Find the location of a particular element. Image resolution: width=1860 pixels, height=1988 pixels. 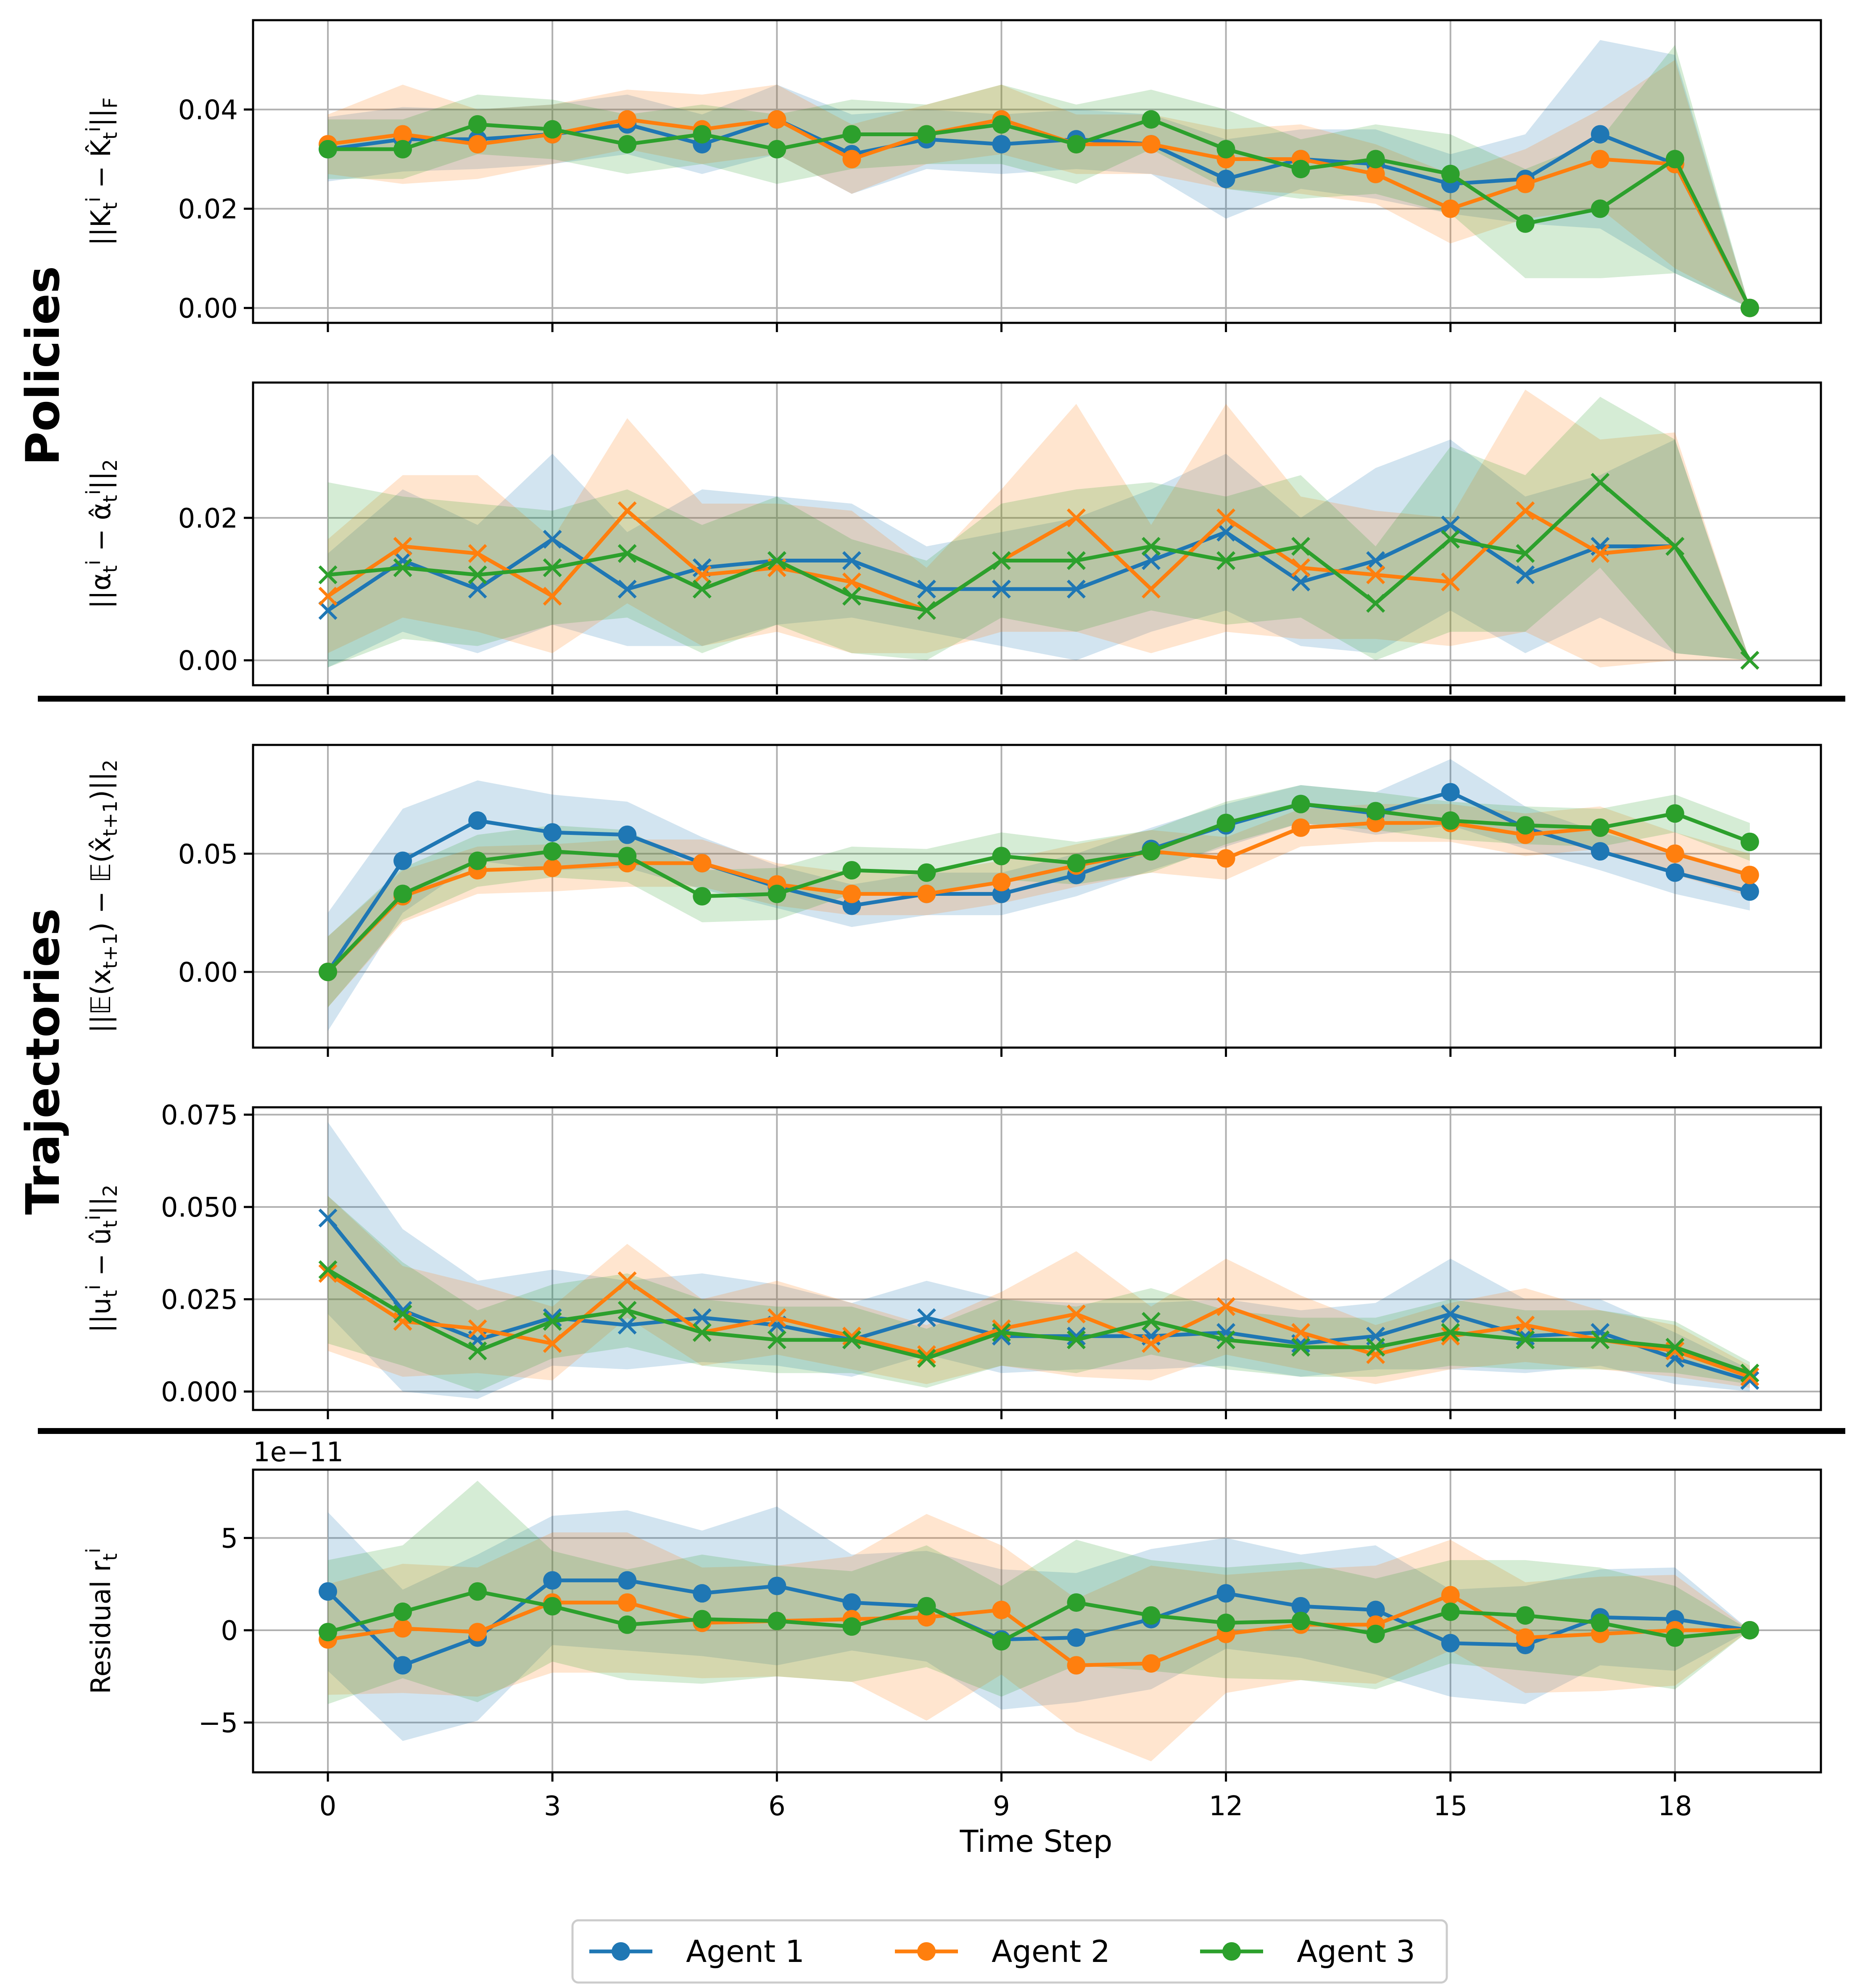

legend-label-agent-2: Agent 2 is located at coordinates (1051, 1951).